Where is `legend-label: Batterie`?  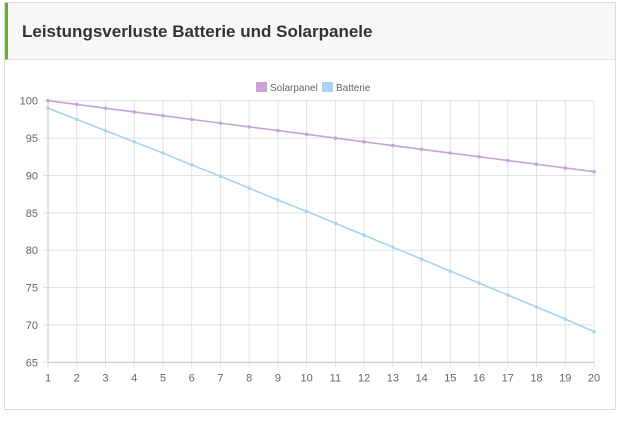 legend-label: Batterie is located at coordinates (353, 88).